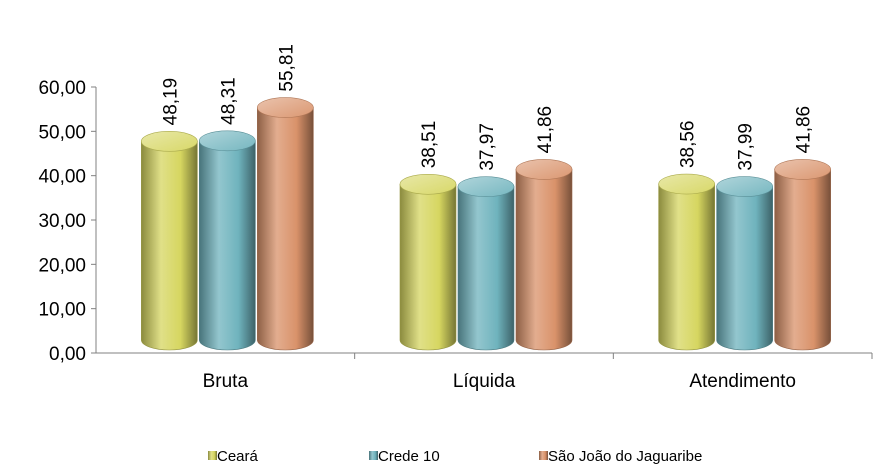 The image size is (874, 472). I want to click on legend-label: Crede 10, so click(409, 456).